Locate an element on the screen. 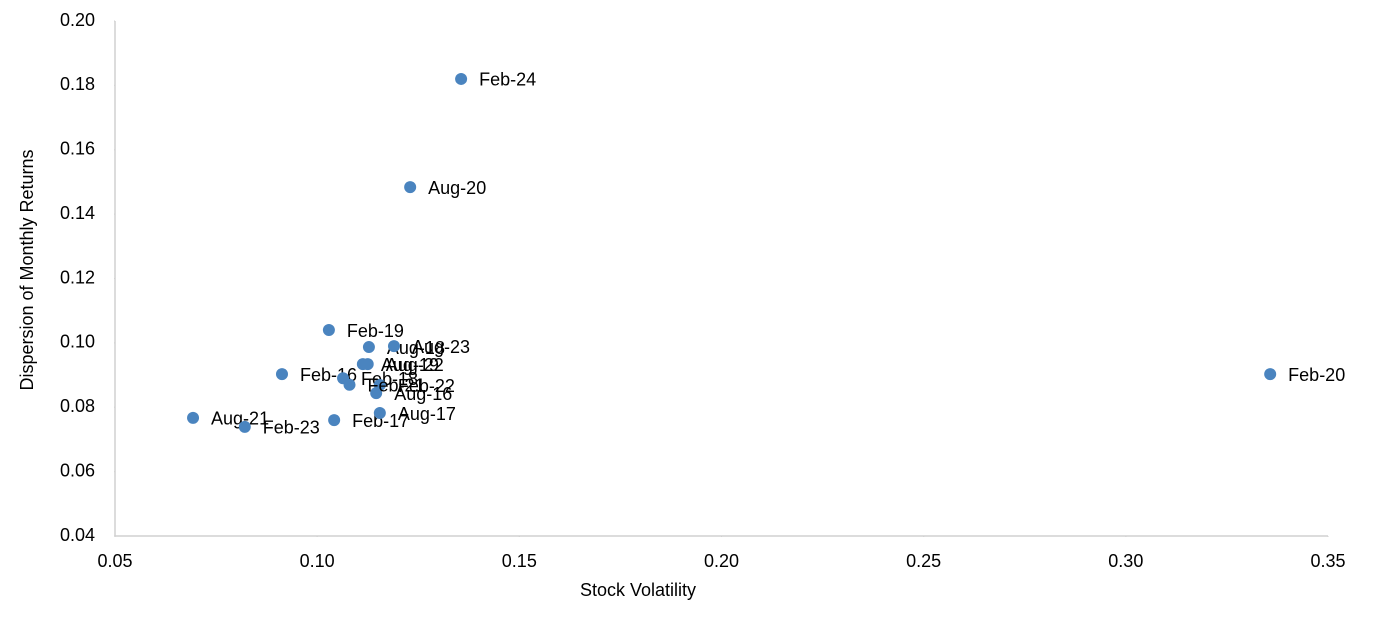 The image size is (1375, 623). point-label: Aug-18 is located at coordinates (416, 348).